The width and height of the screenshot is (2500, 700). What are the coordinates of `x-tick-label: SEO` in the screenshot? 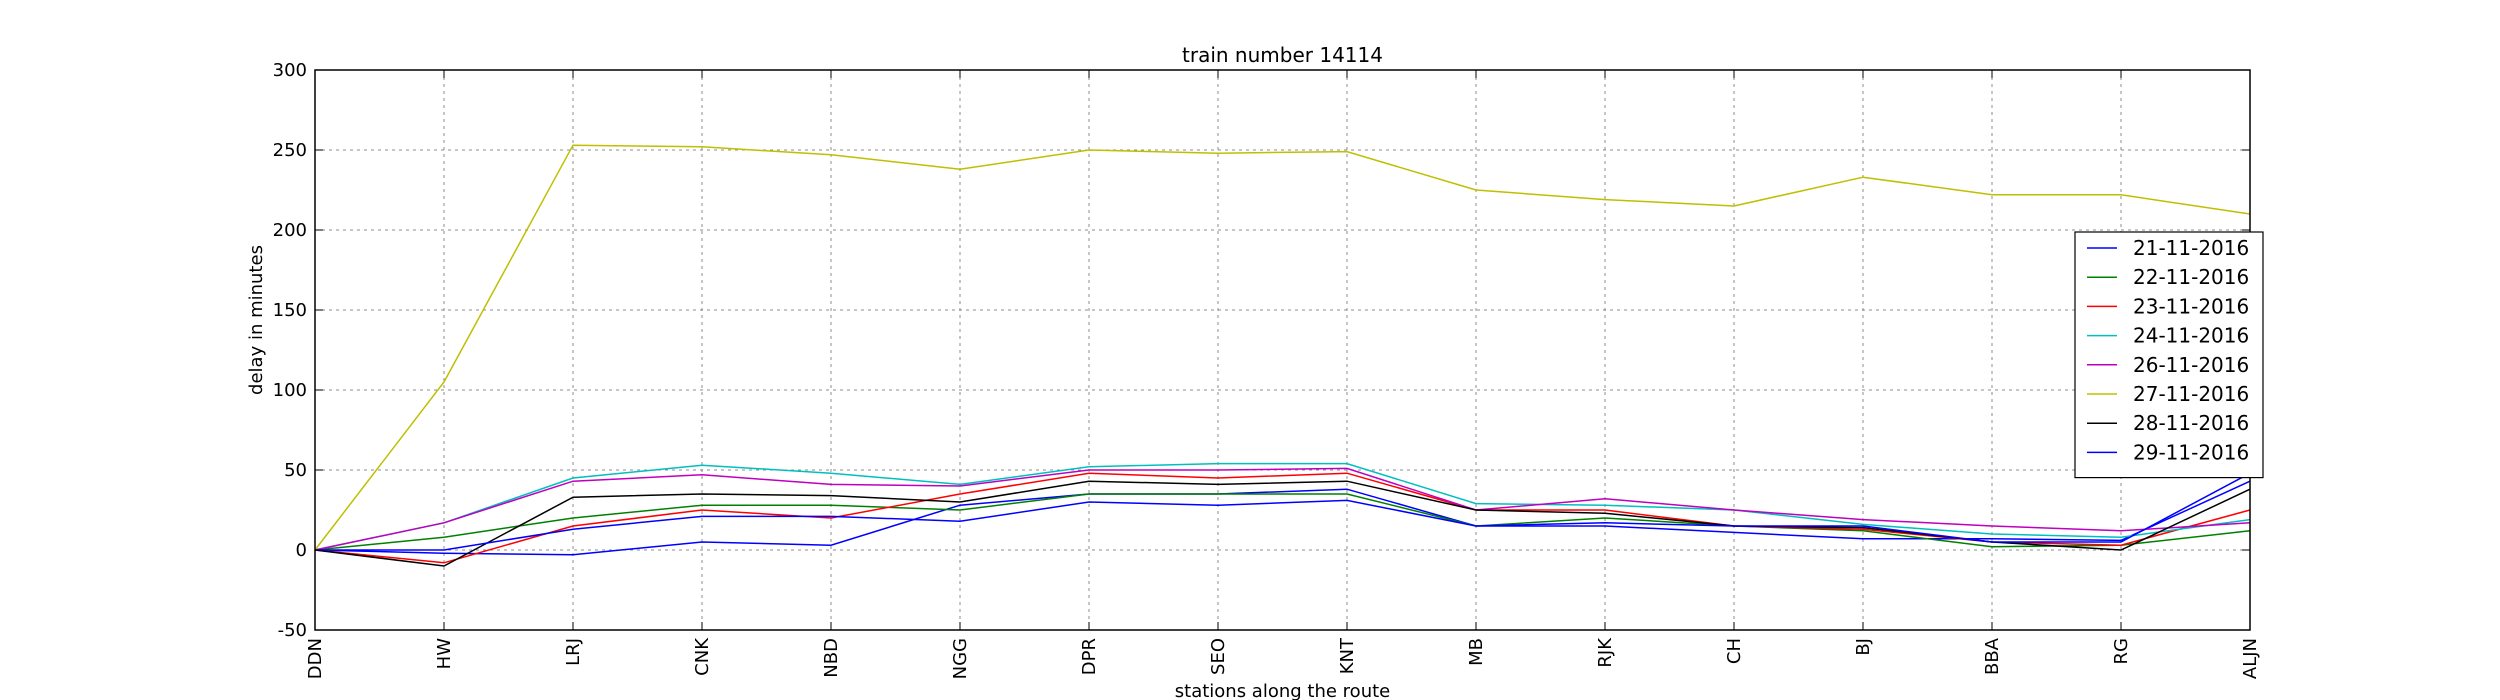 It's located at (1218, 656).